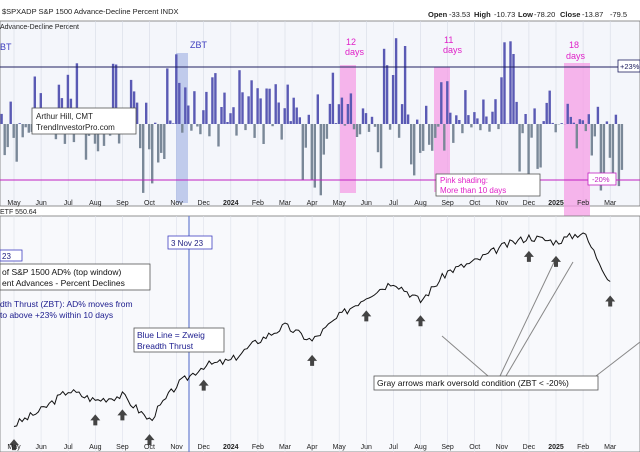 The width and height of the screenshot is (640, 452). Describe the element at coordinates (190, 242) in the screenshot. I see `zbt-date-tag` at that location.